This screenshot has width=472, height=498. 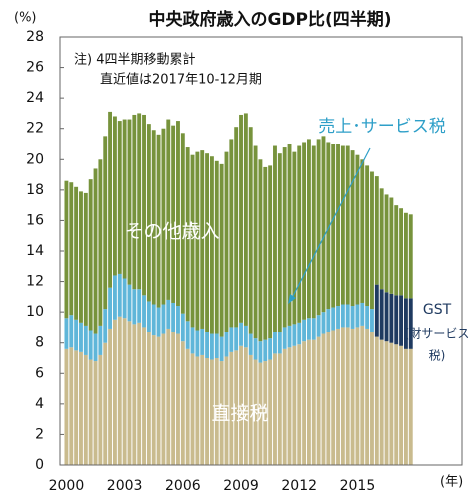 I want to click on x-tick-label: 2009, so click(x=241, y=486).